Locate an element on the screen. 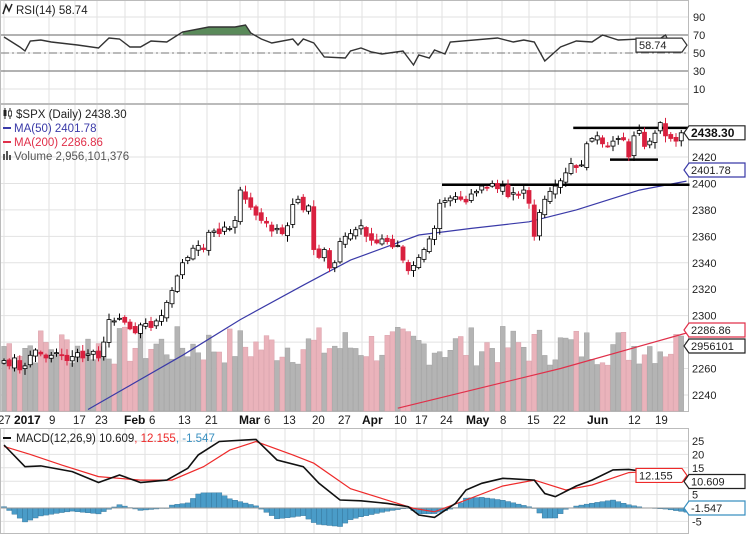 Image resolution: width=746 pixels, height=534 pixels. volume-badge: 2956101 is located at coordinates (714, 346).